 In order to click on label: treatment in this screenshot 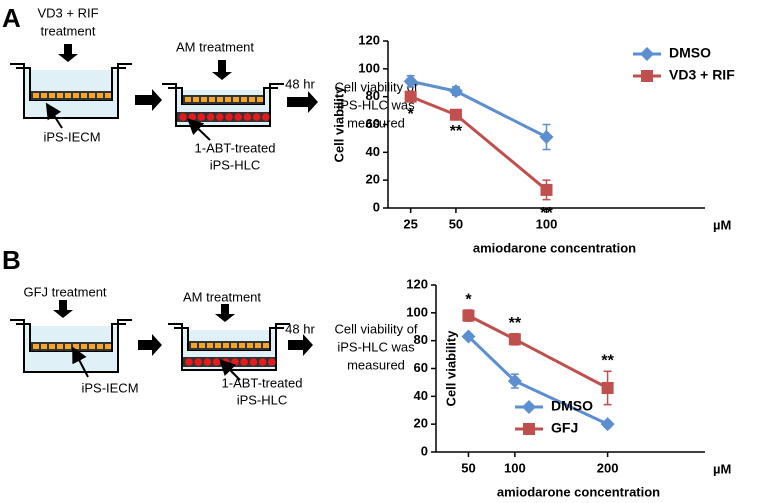, I will do `click(68, 30)`.